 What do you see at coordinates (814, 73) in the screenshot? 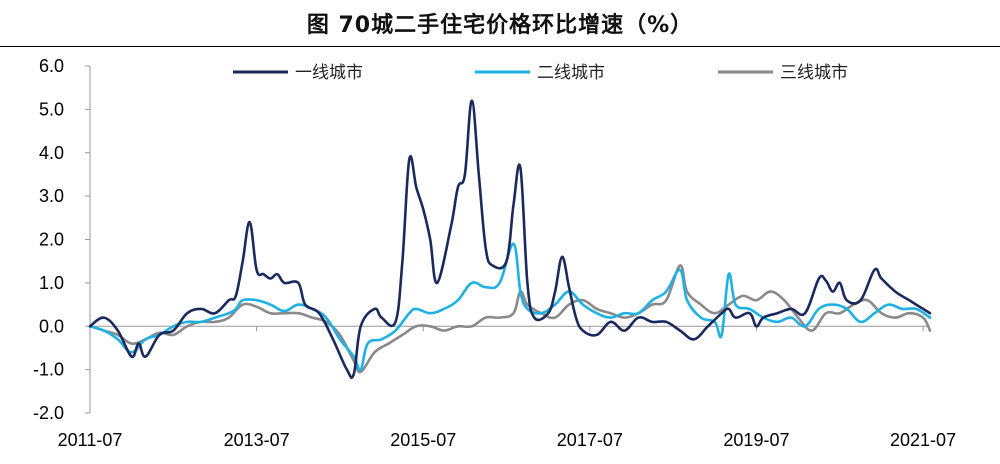
I see `legend-label: 三线城市` at bounding box center [814, 73].